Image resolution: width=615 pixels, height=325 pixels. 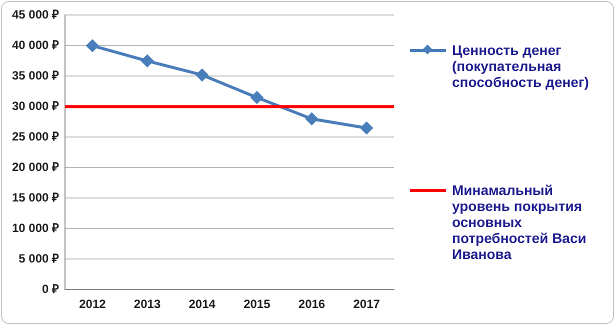 I want to click on x-tick-label: 2012, so click(x=92, y=304).